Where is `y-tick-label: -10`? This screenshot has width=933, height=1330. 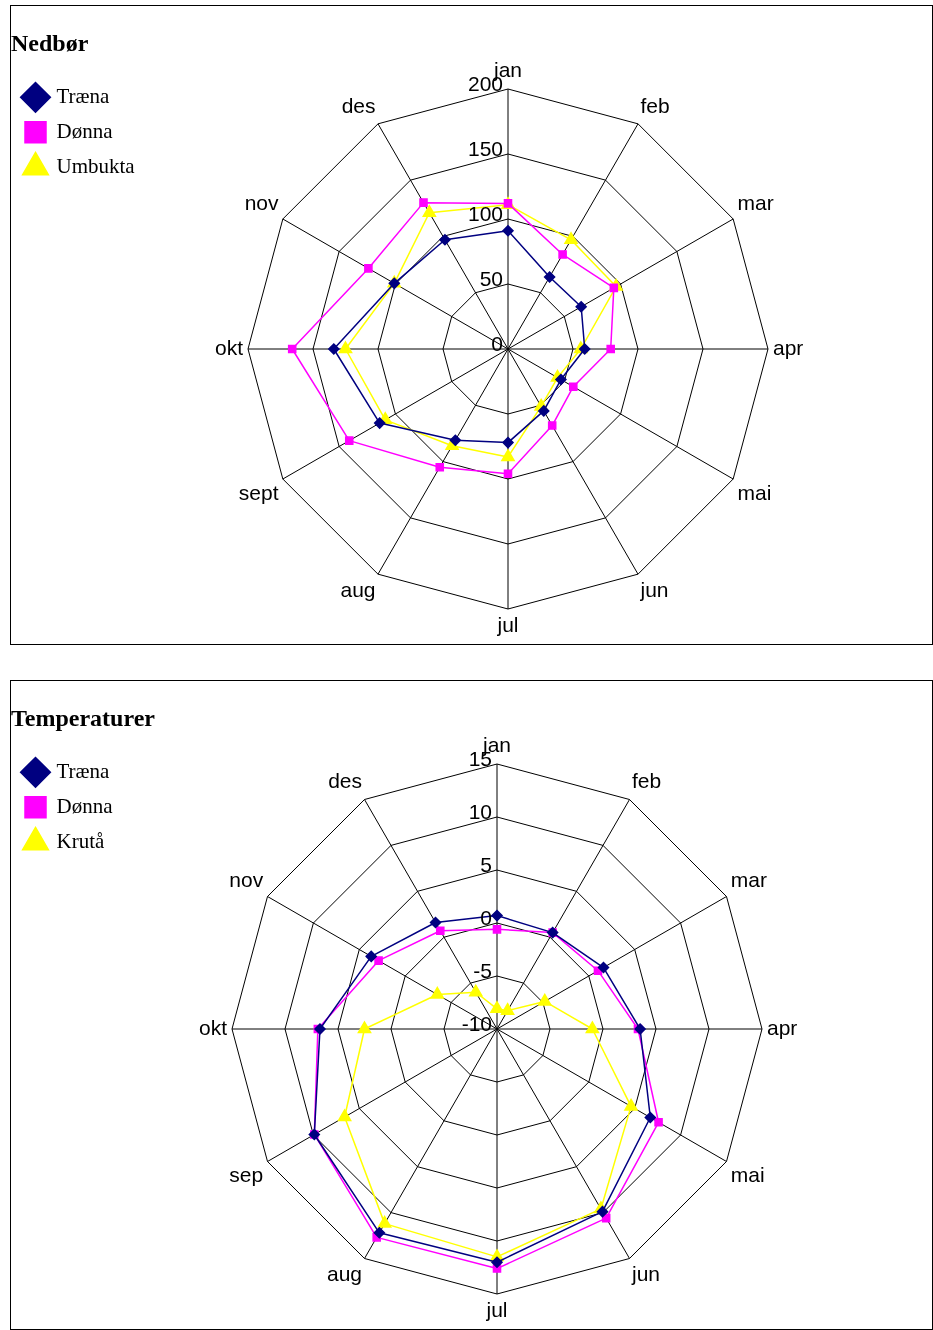
y-tick-label: -10 is located at coordinates (476, 1023).